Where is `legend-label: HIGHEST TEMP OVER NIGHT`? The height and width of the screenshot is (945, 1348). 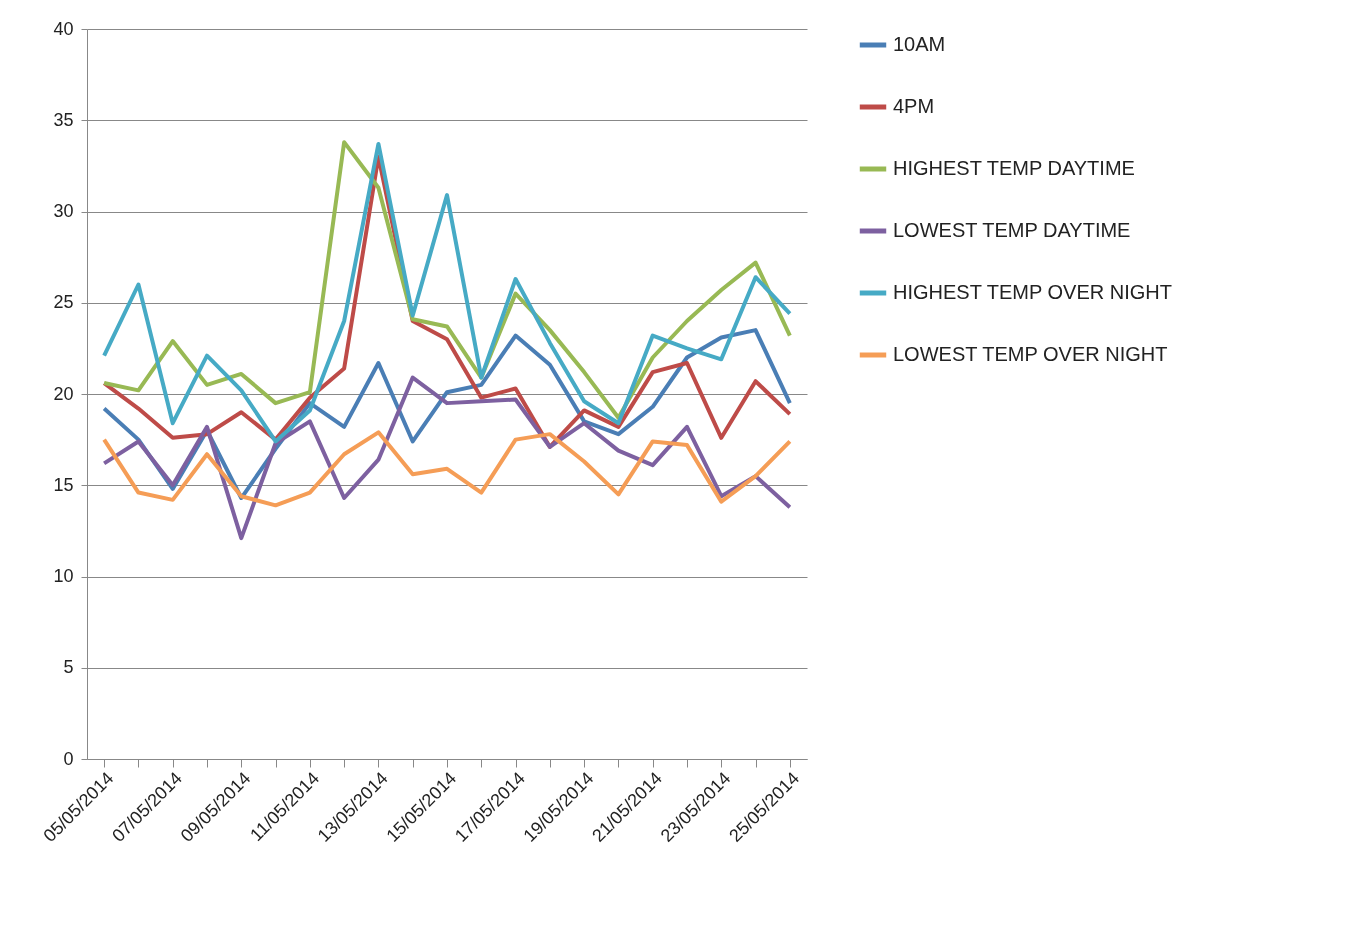
legend-label: HIGHEST TEMP OVER NIGHT is located at coordinates (1032, 292).